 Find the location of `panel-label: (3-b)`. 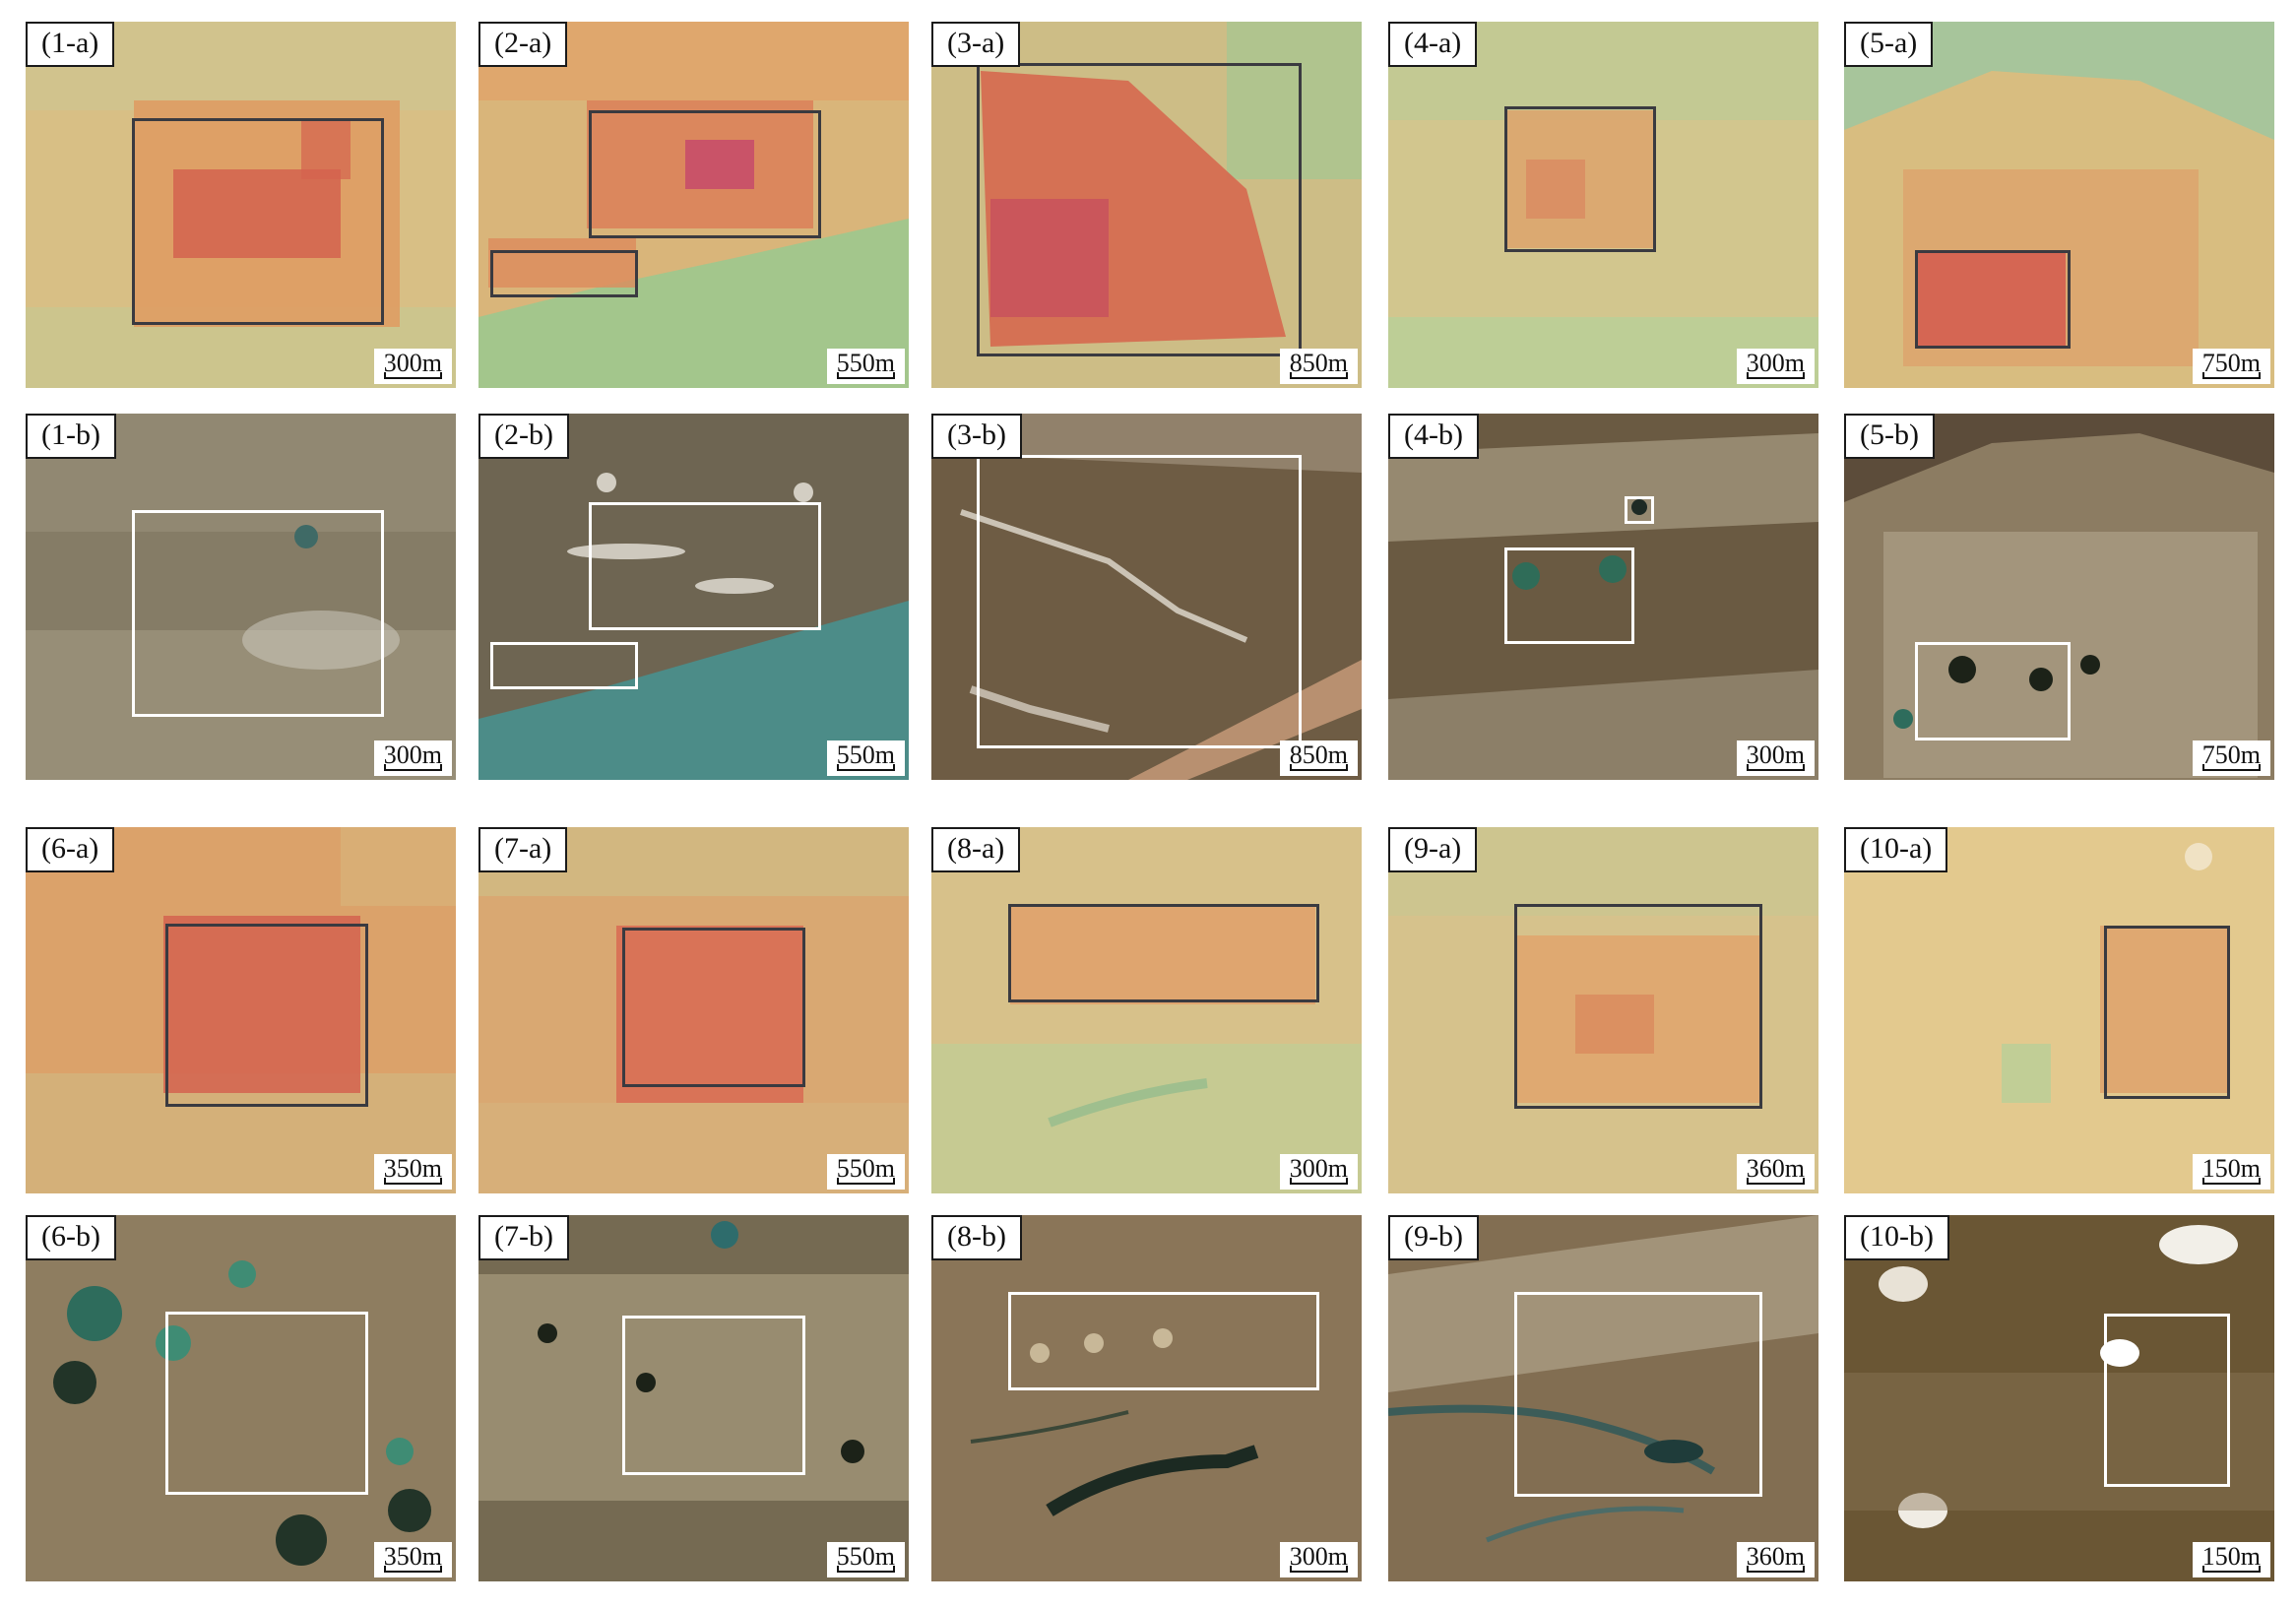

panel-label: (3-b) is located at coordinates (976, 436).